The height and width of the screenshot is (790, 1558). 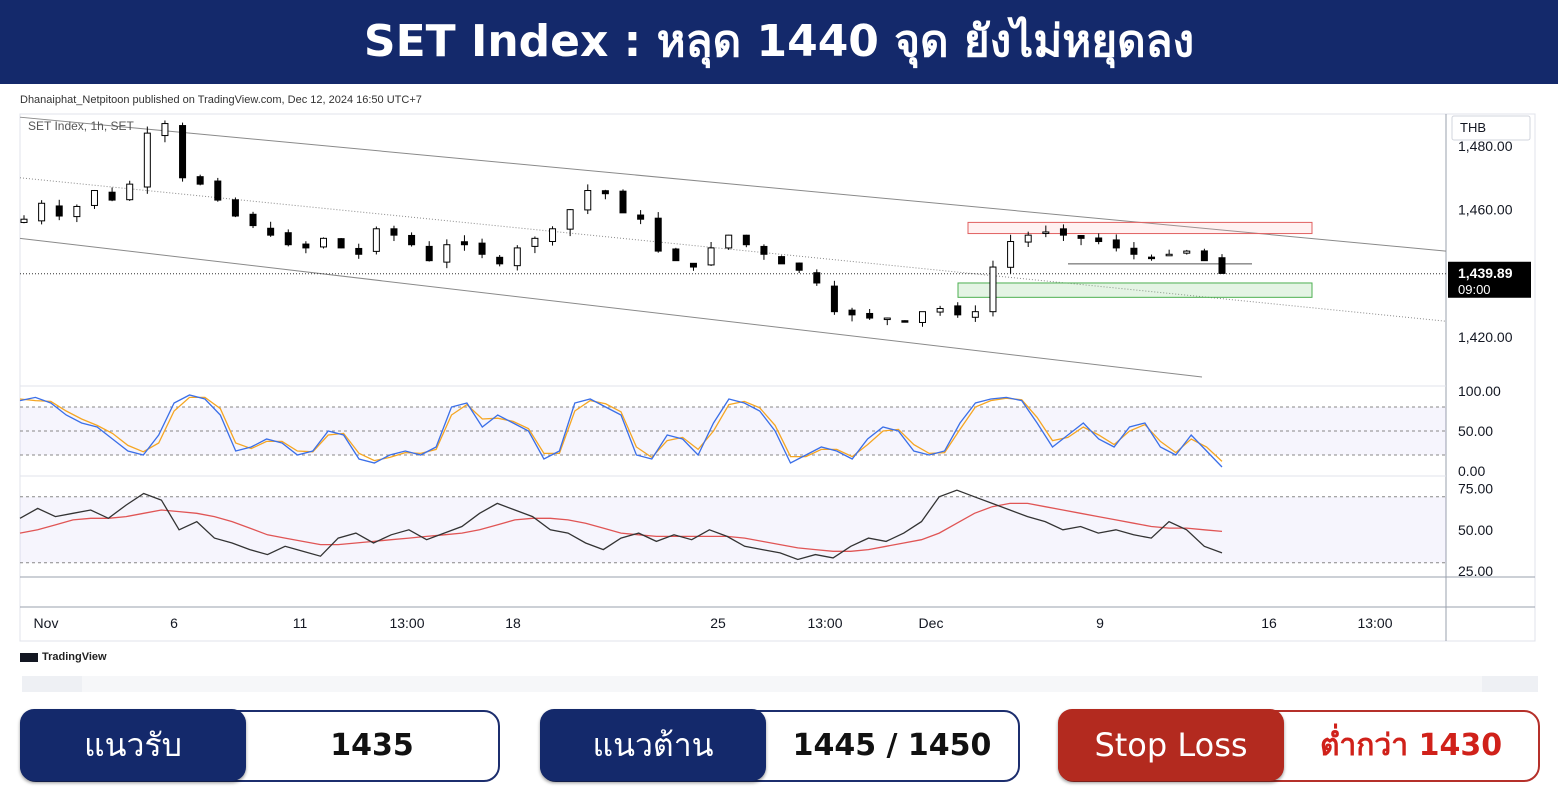 What do you see at coordinates (892, 745) in the screenshot?
I see `resistance-value: 1445 / 1450` at bounding box center [892, 745].